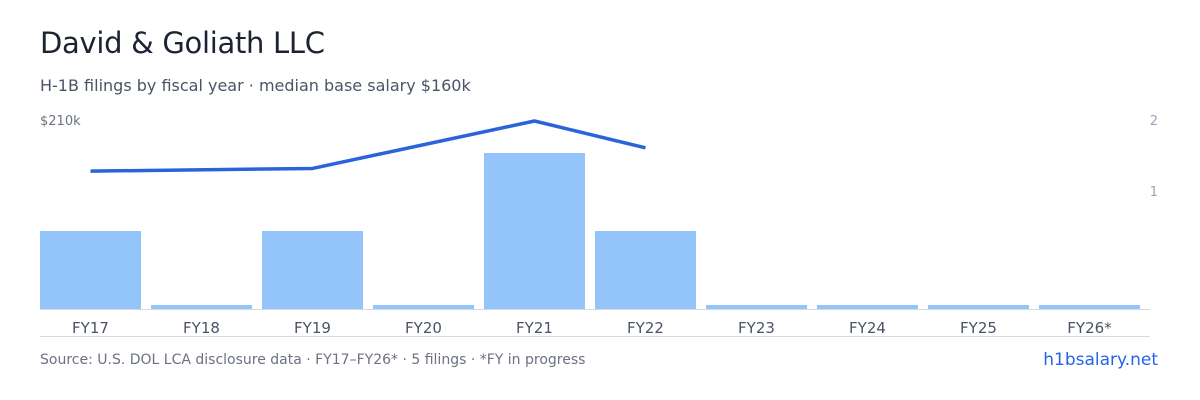 This screenshot has height=400, width=1200. Describe the element at coordinates (978, 307) in the screenshot. I see `bar-fy25` at that location.